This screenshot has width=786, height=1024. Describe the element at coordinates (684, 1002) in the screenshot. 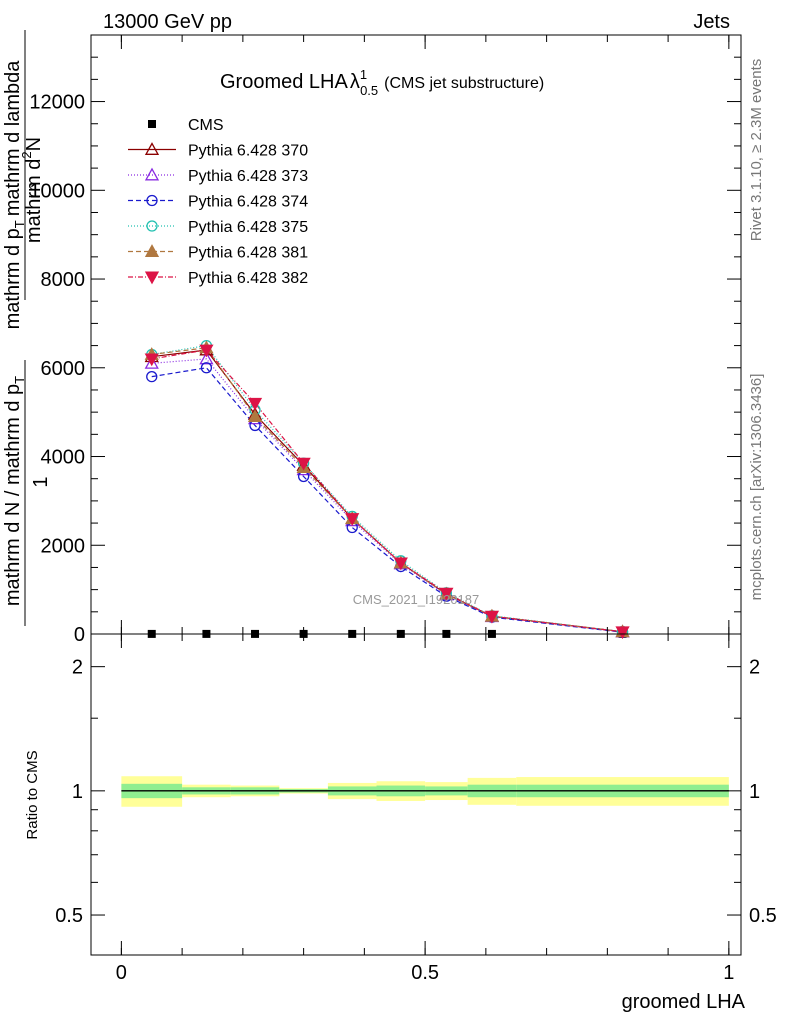

I see `x-axis-label: groomed LHA` at that location.